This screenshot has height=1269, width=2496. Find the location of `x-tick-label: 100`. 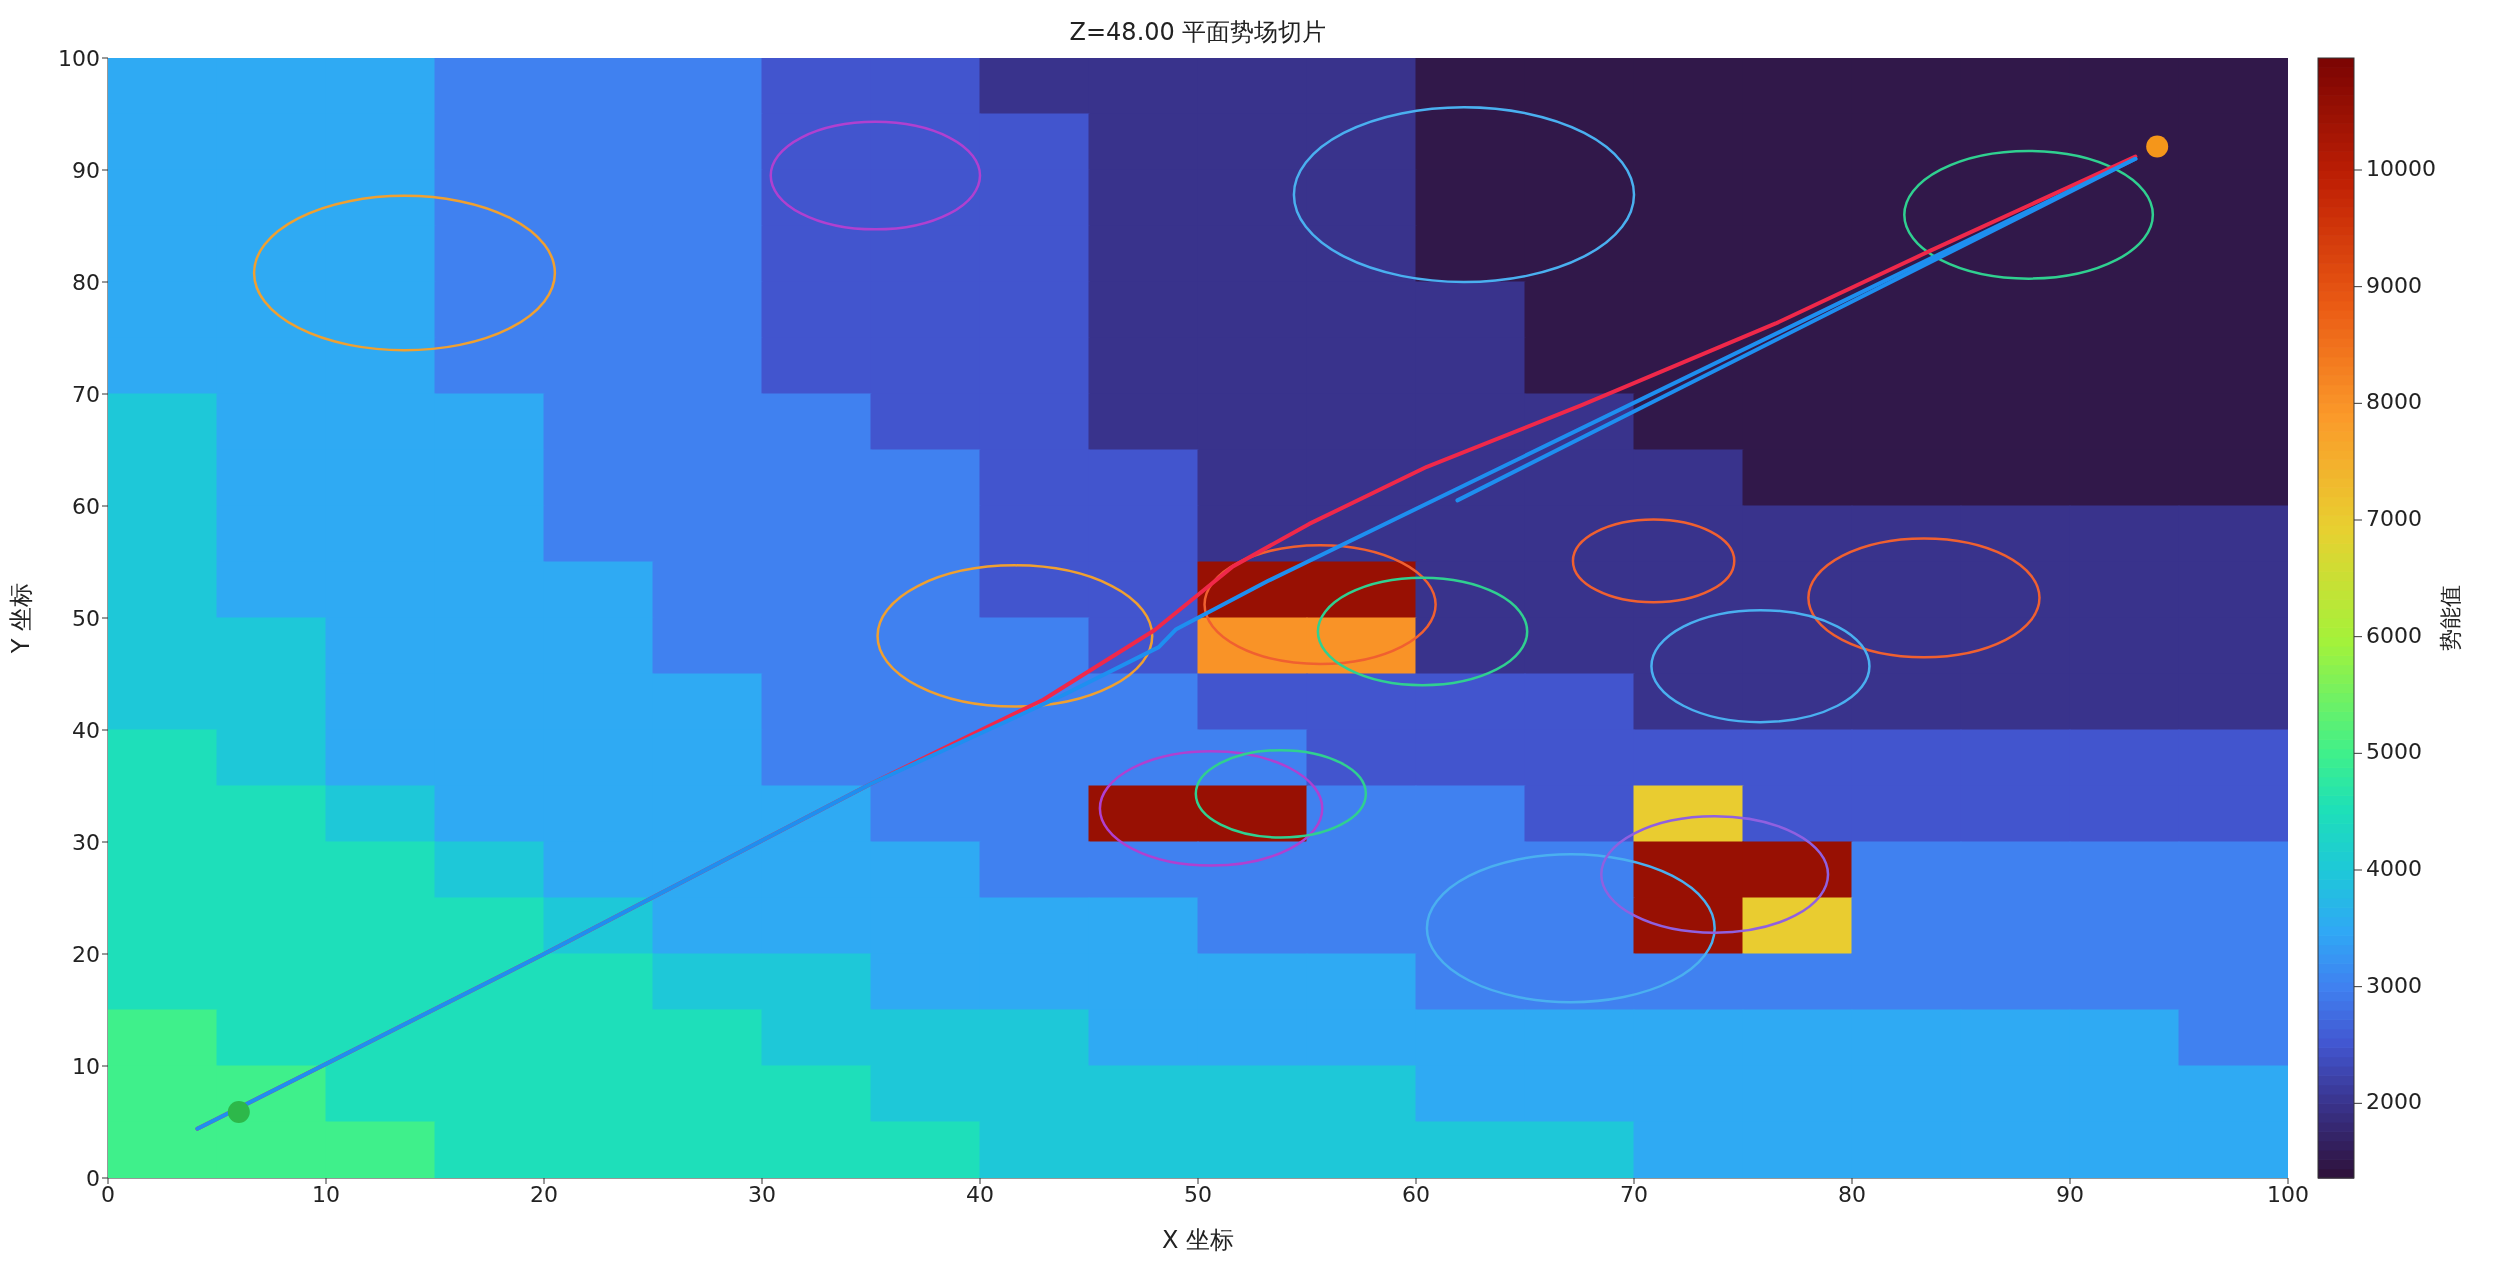

x-tick-label: 100 is located at coordinates (2288, 1194).